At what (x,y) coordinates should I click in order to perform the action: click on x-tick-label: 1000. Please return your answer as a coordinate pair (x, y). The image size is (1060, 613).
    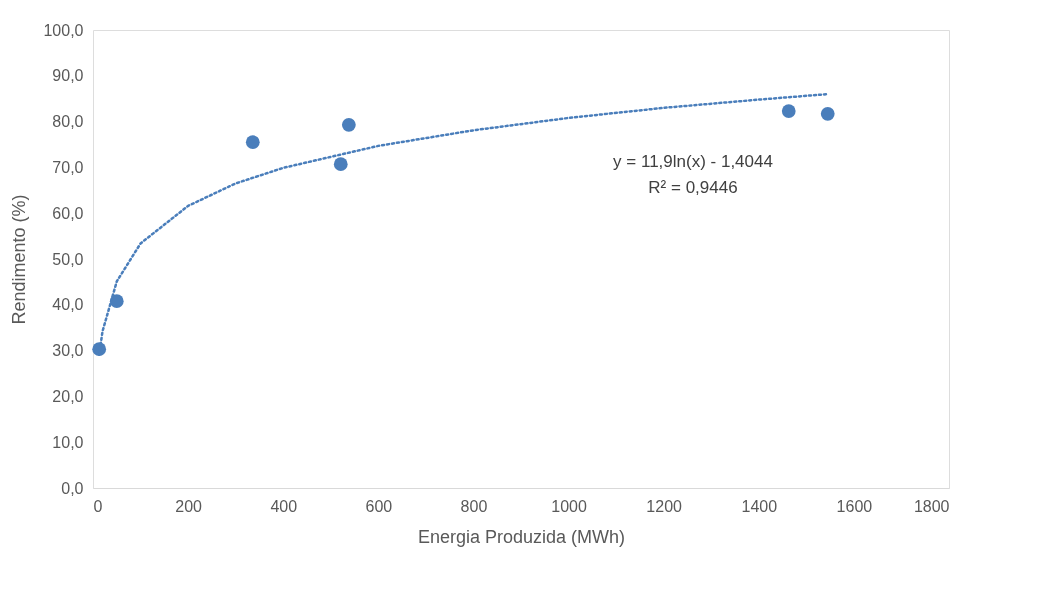
    Looking at the image, I should click on (569, 506).